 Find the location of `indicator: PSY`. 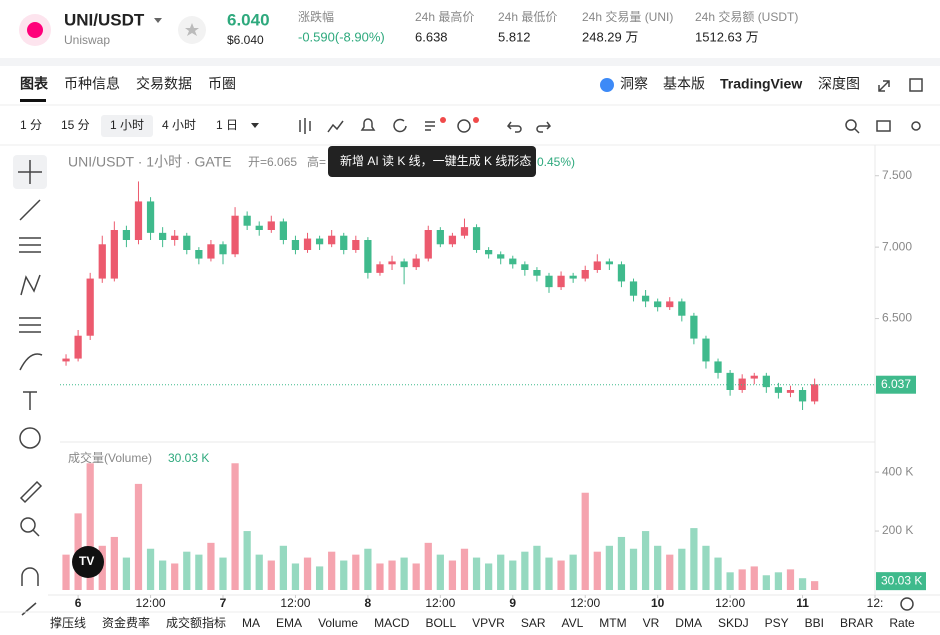

indicator: PSY is located at coordinates (777, 623).